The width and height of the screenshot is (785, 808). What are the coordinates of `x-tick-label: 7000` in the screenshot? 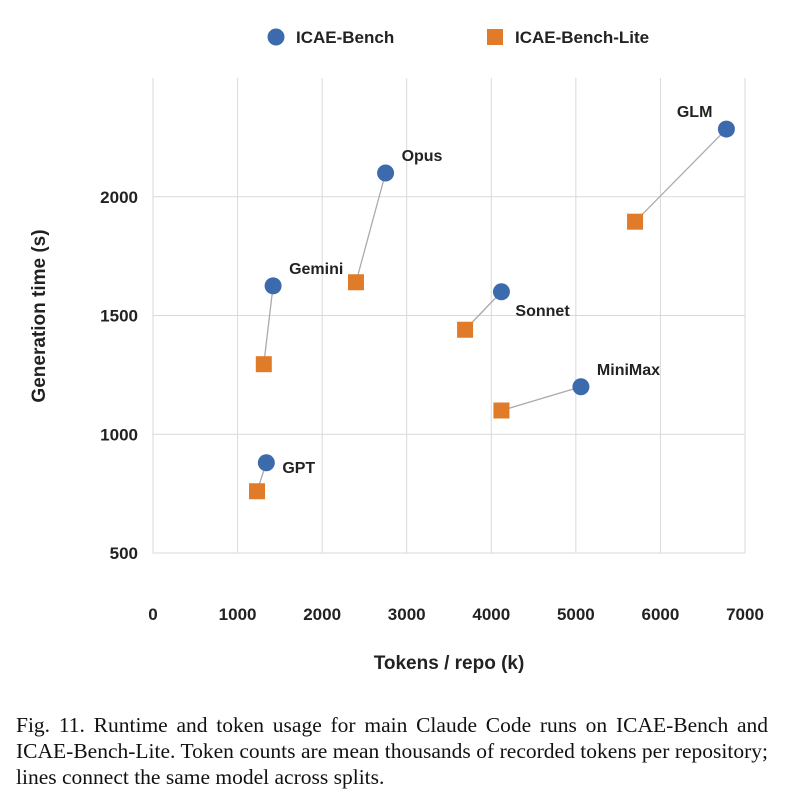 It's located at (745, 614).